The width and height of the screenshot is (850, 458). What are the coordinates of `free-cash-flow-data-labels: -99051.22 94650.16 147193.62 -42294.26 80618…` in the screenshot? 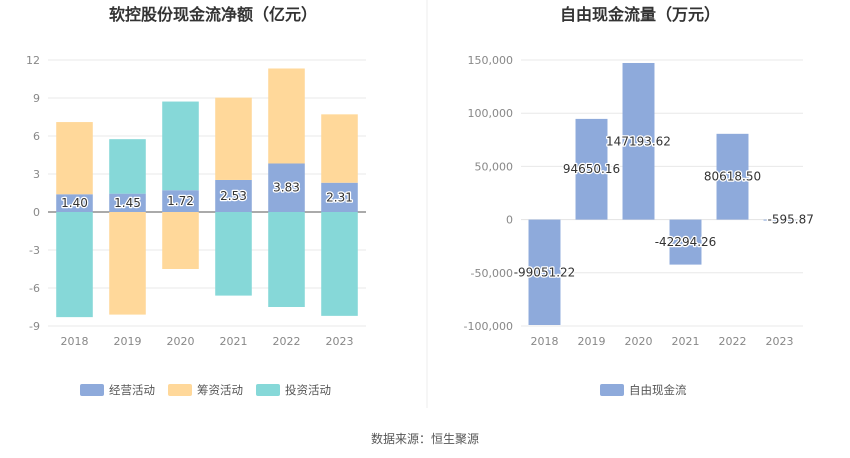 It's located at (663, 207).